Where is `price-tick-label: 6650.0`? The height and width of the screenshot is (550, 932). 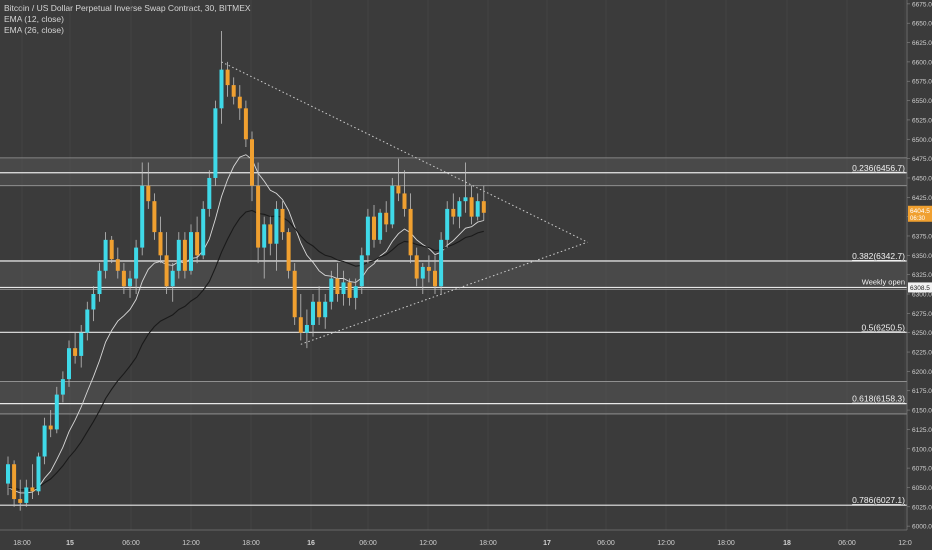 price-tick-label: 6650.0 is located at coordinates (922, 24).